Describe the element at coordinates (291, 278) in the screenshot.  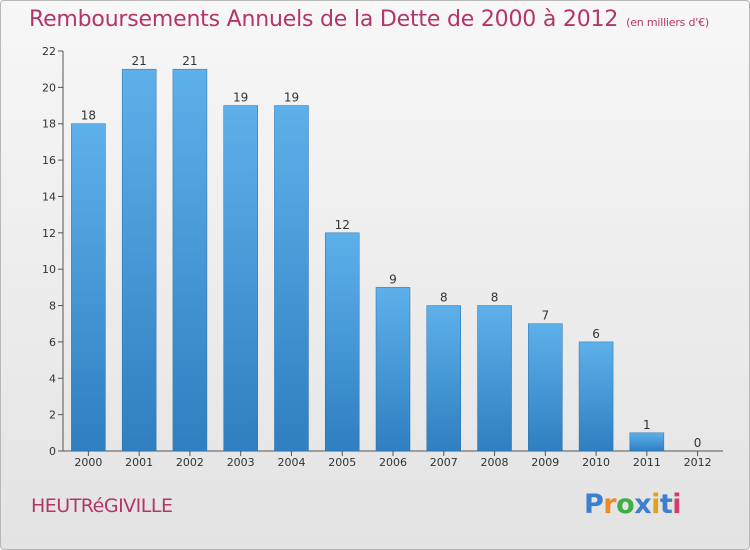
I see `bar-2004` at that location.